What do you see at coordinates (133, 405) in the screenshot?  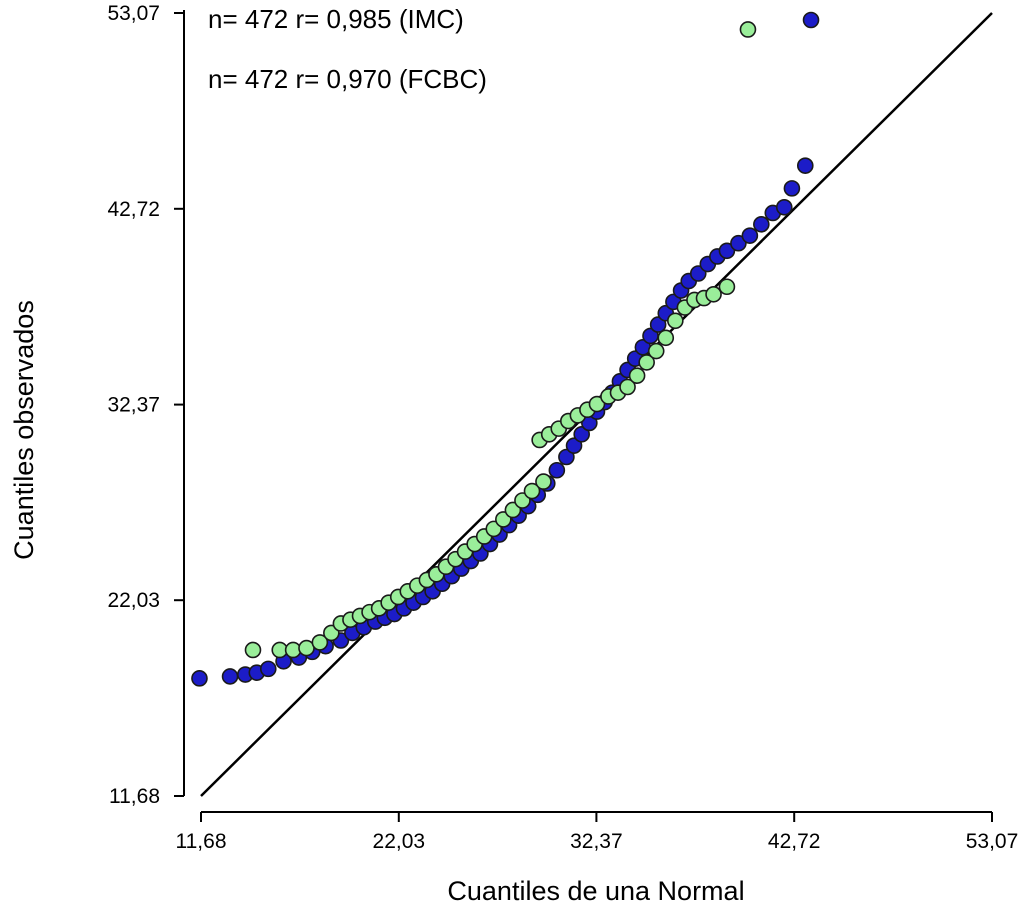 I see `y-tick-label: 32,37` at bounding box center [133, 405].